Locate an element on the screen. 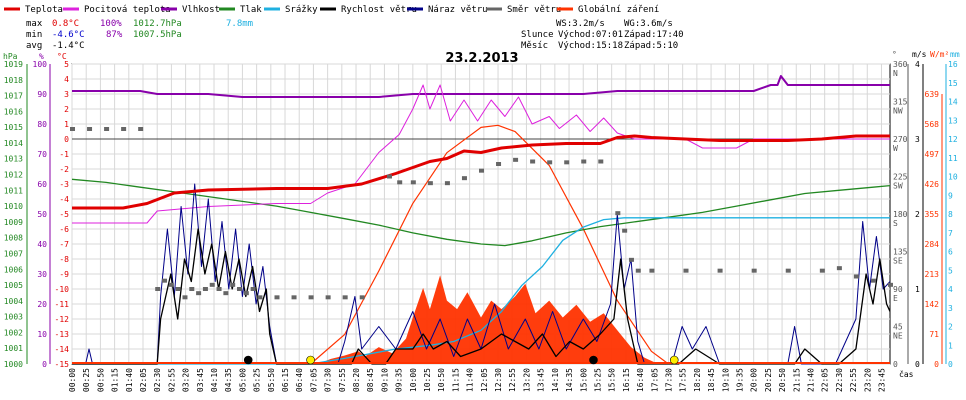 The image size is (966, 400). y-tick-radiation: 213 is located at coordinates (932, 274).